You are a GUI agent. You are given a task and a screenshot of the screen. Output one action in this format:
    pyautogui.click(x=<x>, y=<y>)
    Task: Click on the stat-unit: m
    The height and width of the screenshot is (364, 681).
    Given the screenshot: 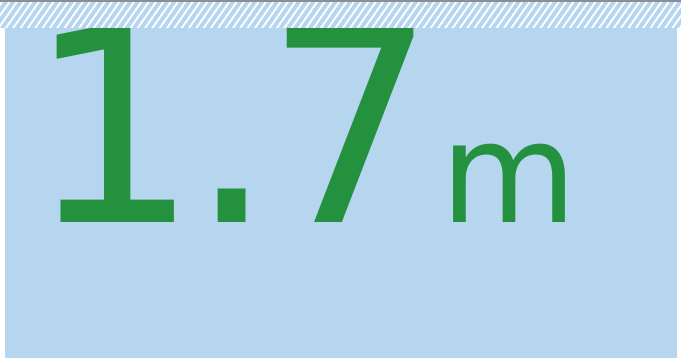 What is the action you would take?
    pyautogui.click(x=508, y=174)
    